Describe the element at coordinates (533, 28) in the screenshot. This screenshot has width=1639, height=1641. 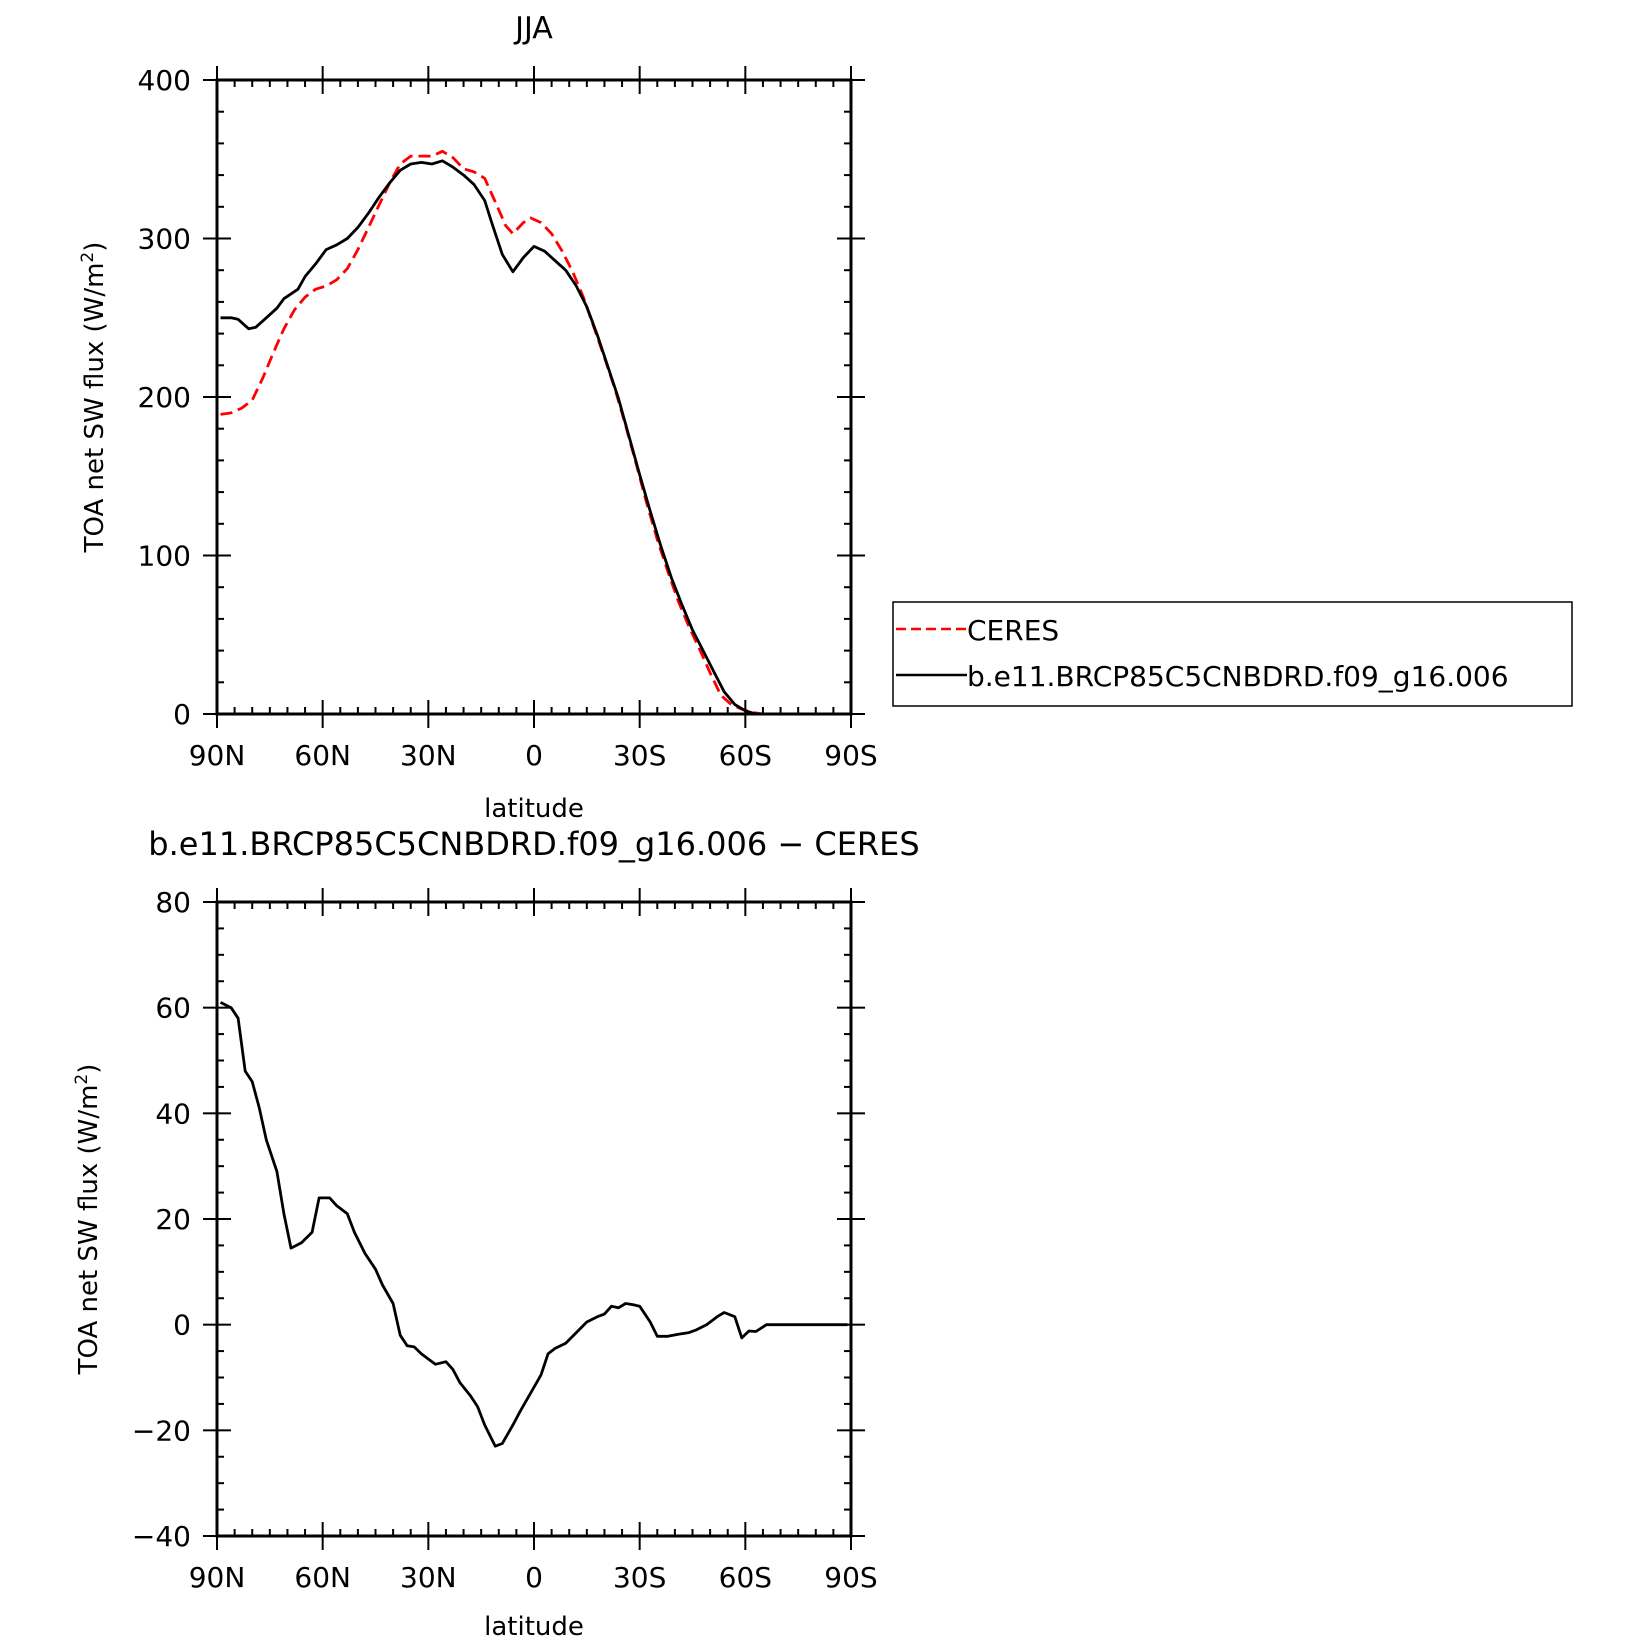
I see `top-chart-title: JJA` at that location.